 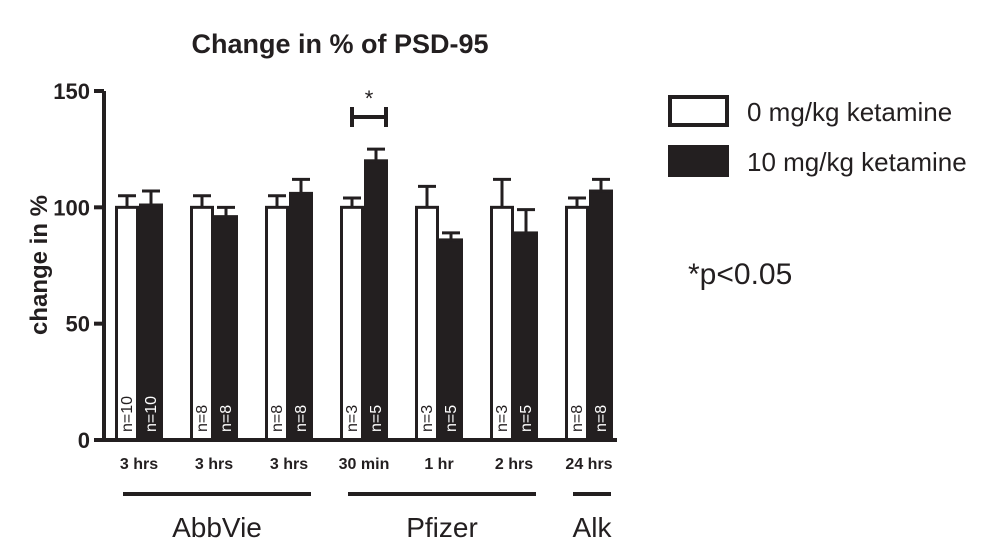 What do you see at coordinates (740, 274) in the screenshot?
I see `significance-note: *p<0.05` at bounding box center [740, 274].